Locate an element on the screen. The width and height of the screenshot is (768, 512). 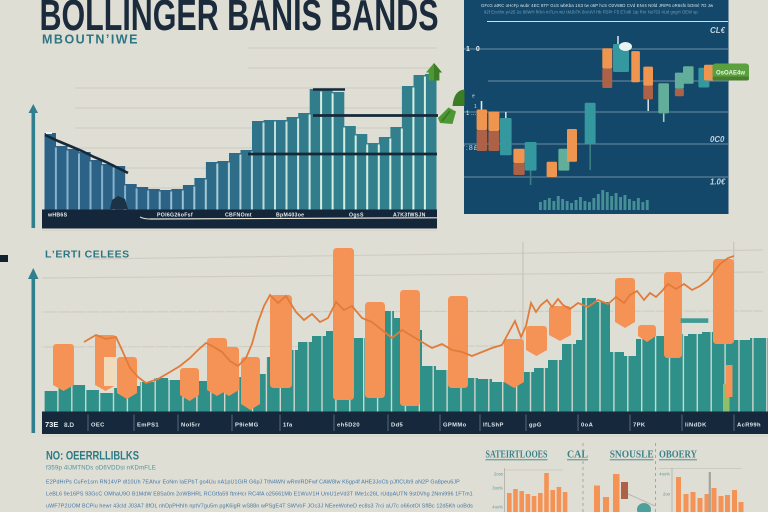
svg-text: 0oA is located at coordinates (587, 426).